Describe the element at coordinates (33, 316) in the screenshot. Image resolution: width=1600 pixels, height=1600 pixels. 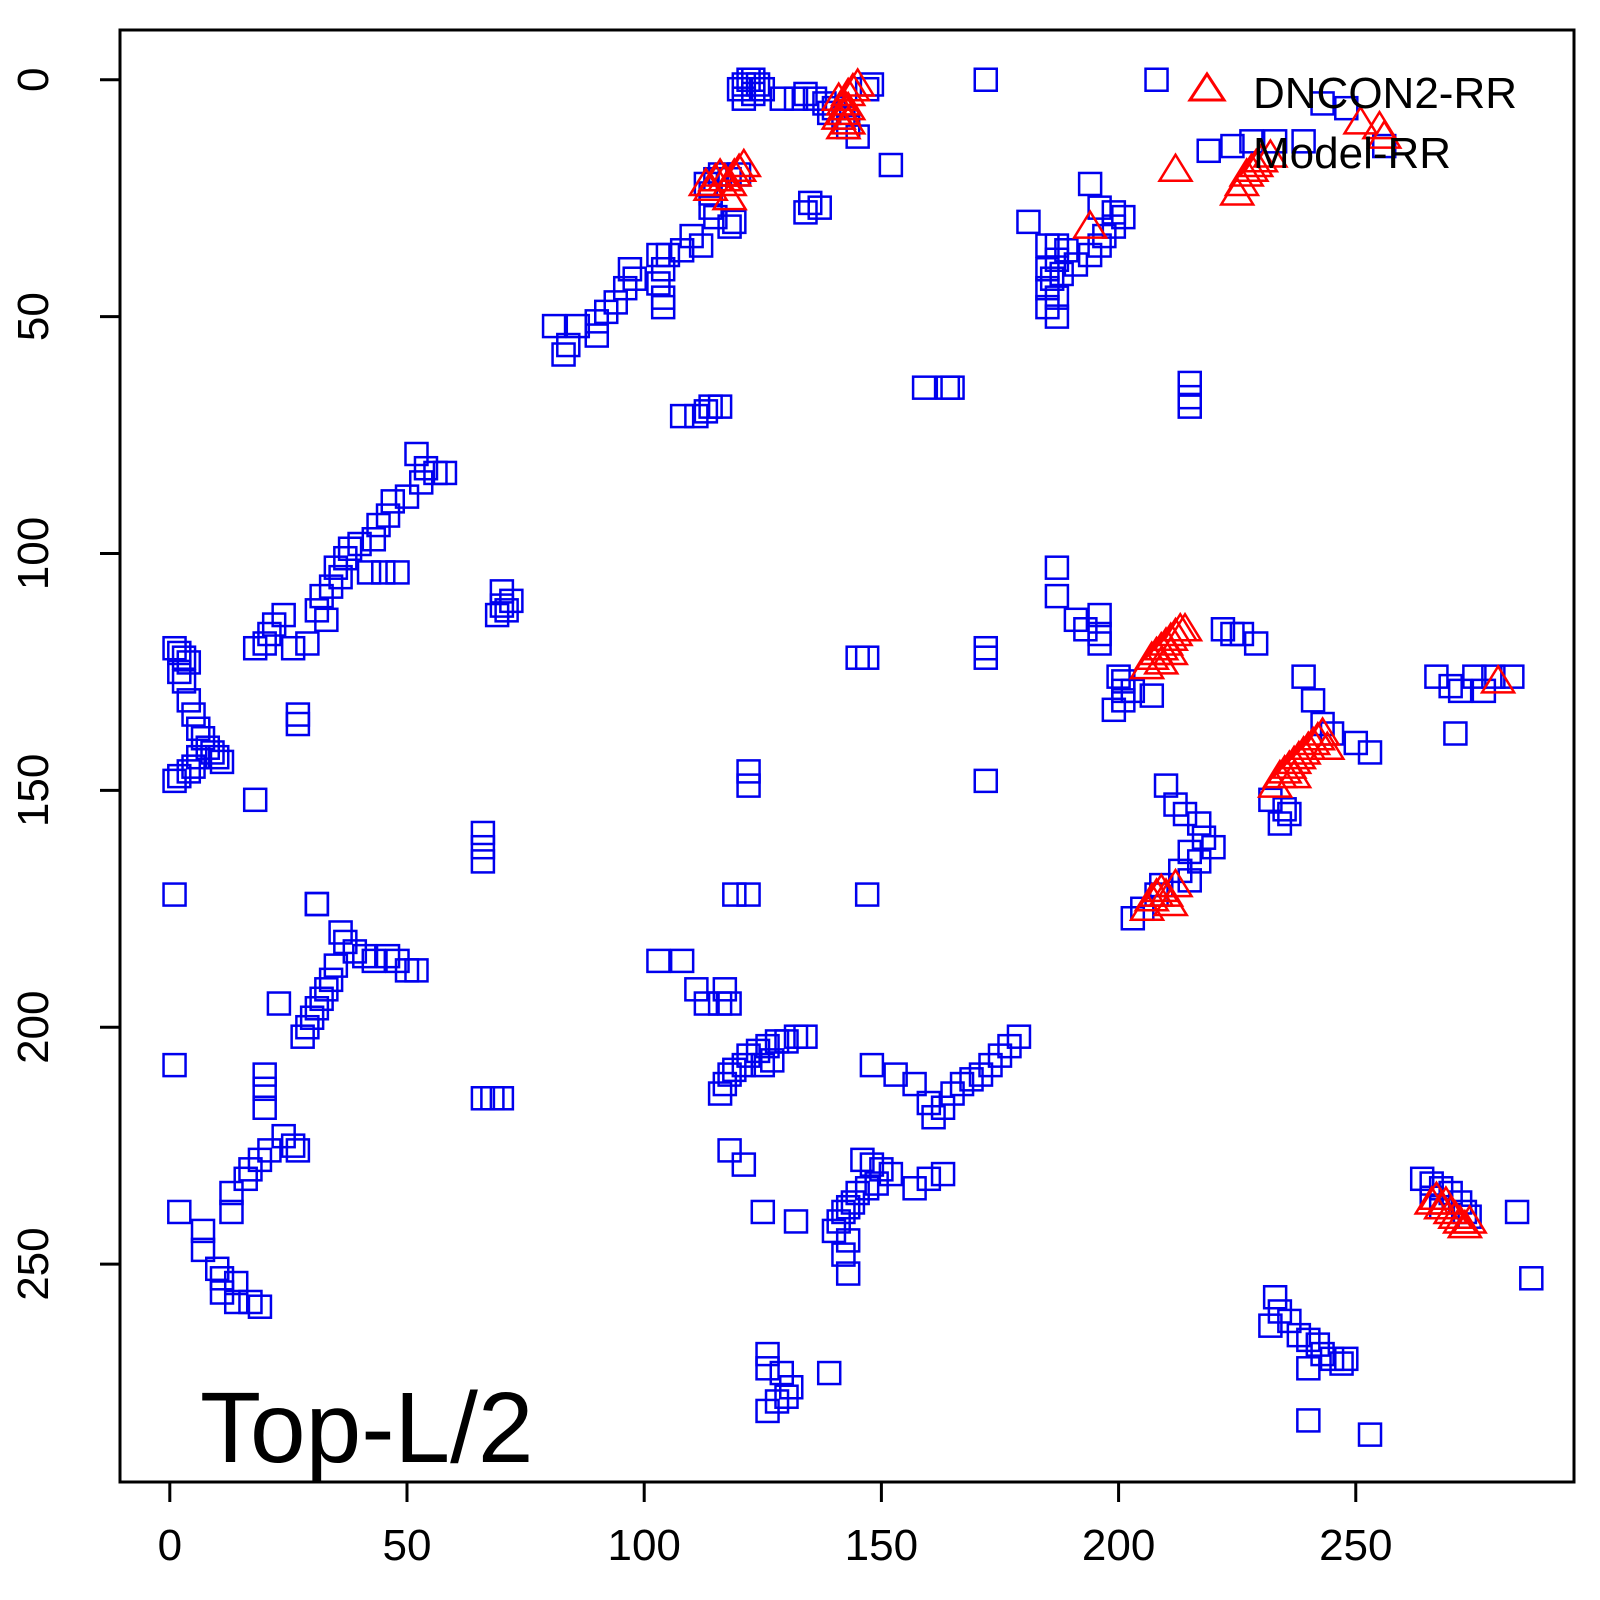
I see `y-tick-label: 50` at that location.